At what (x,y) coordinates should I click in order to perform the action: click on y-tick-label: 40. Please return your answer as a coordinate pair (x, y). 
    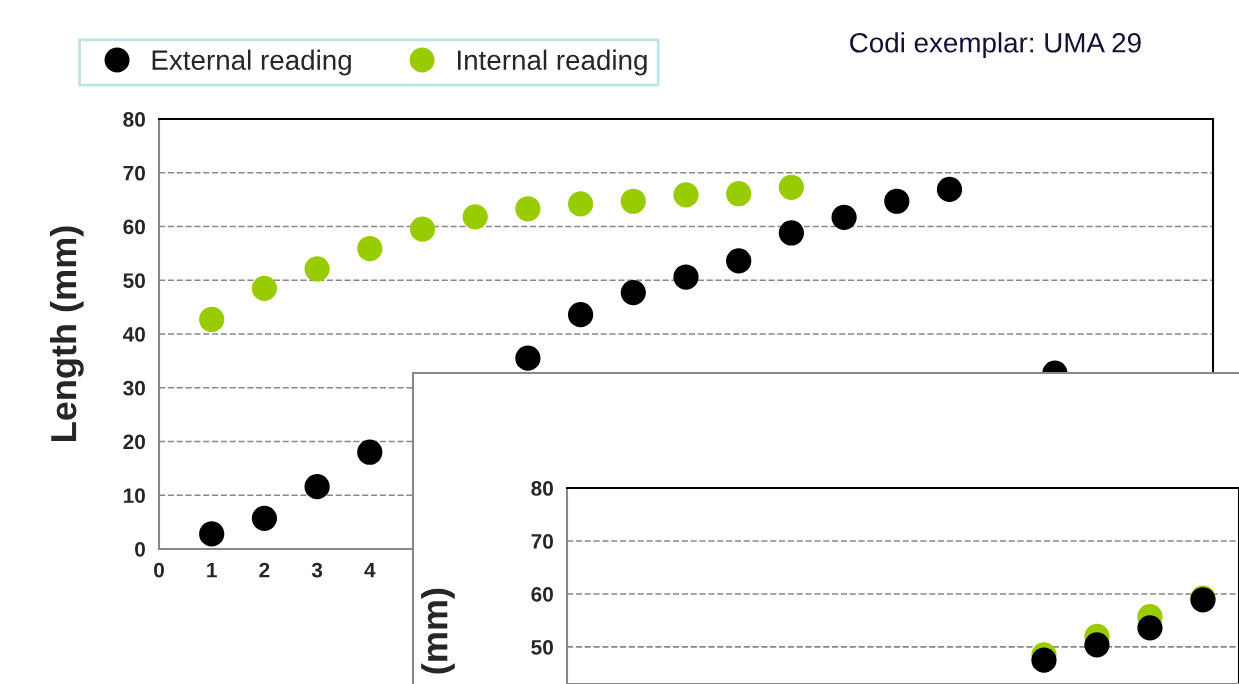
    Looking at the image, I should click on (133, 334).